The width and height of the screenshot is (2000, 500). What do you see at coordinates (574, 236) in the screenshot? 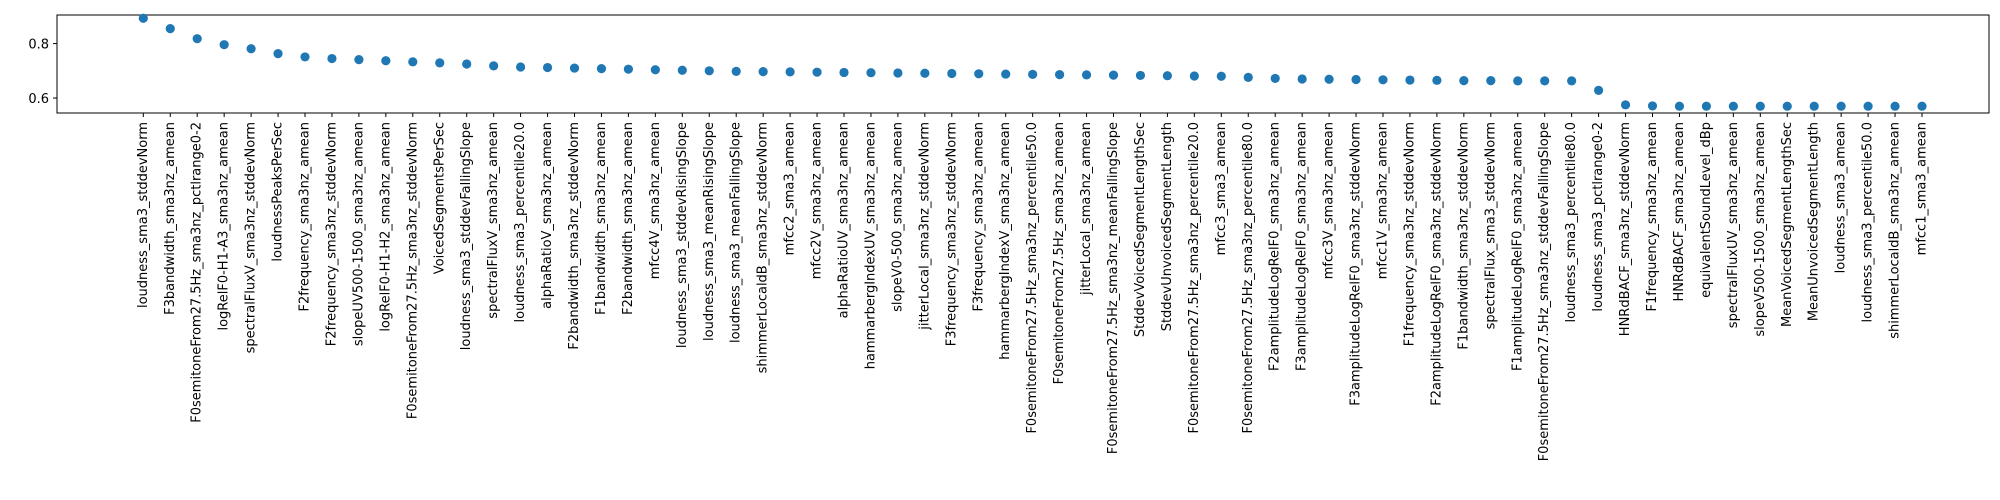
I see `x-tick-label: F2bandwidth_sma3nz_stddevNorm` at bounding box center [574, 236].